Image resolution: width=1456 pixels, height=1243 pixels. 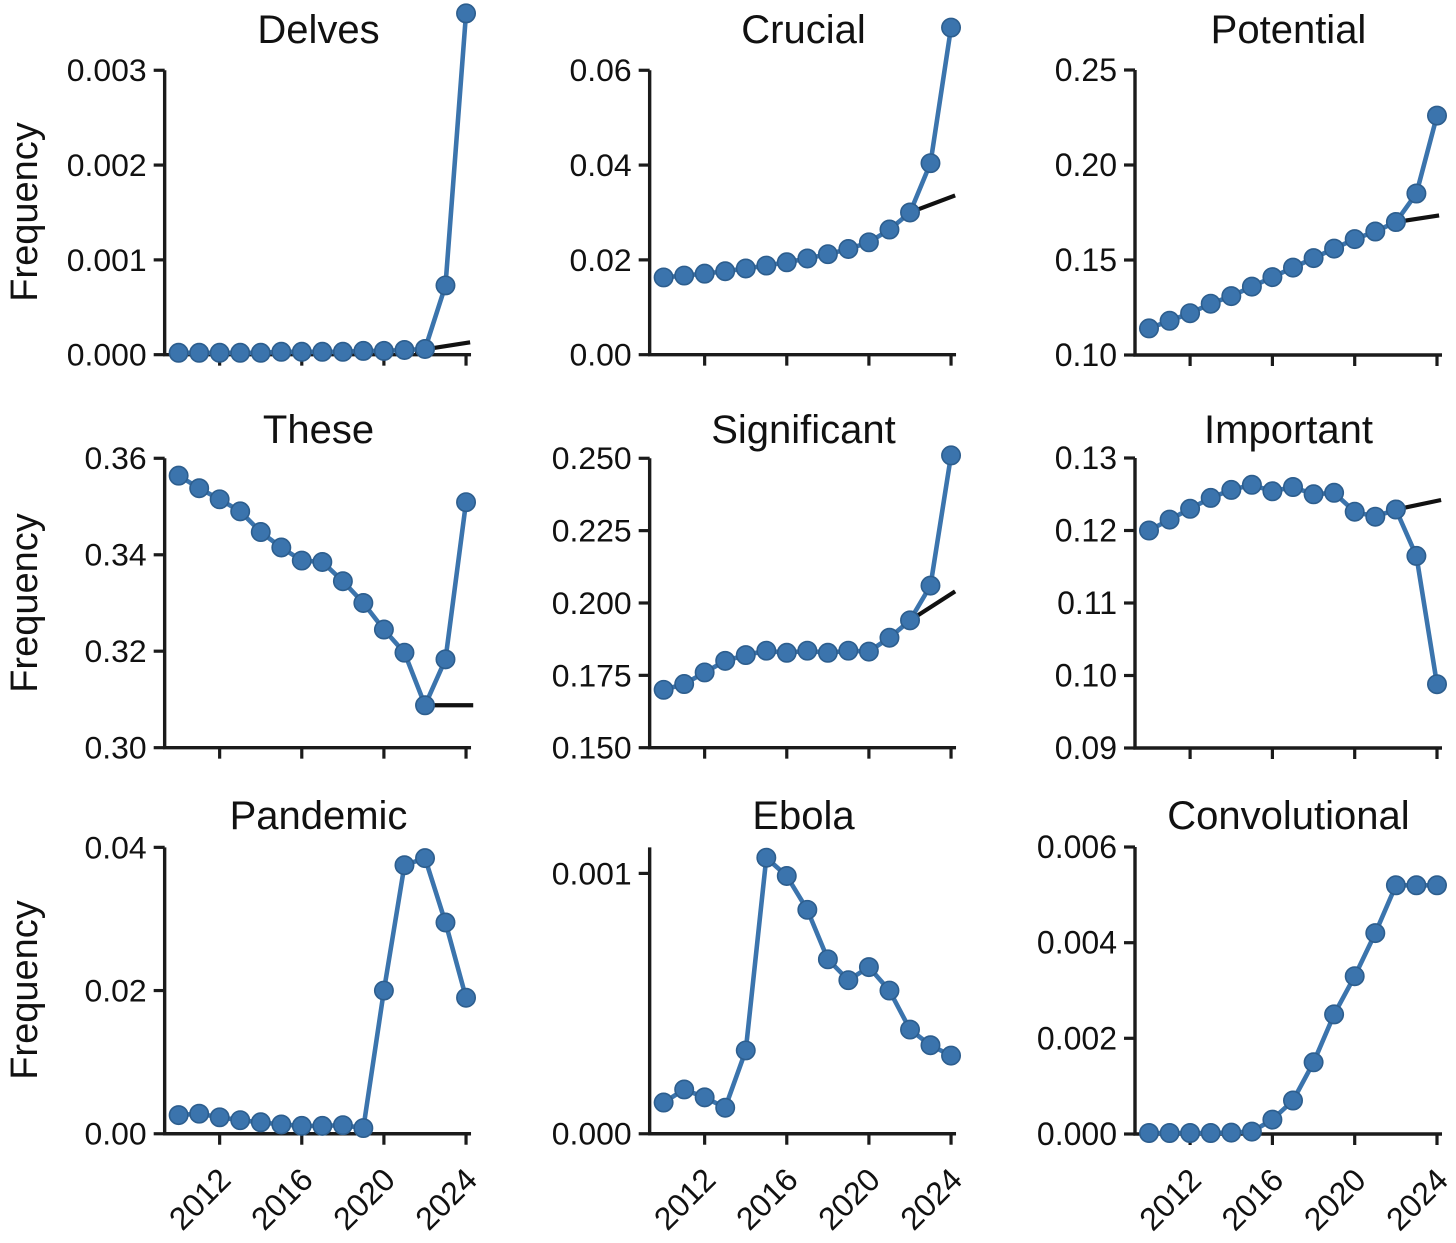 What do you see at coordinates (1246, 1033) in the screenshot?
I see `chart-convolutional: 0.000 0.002 0.004 0.006 2012 2016 2020 2024` at bounding box center [1246, 1033].